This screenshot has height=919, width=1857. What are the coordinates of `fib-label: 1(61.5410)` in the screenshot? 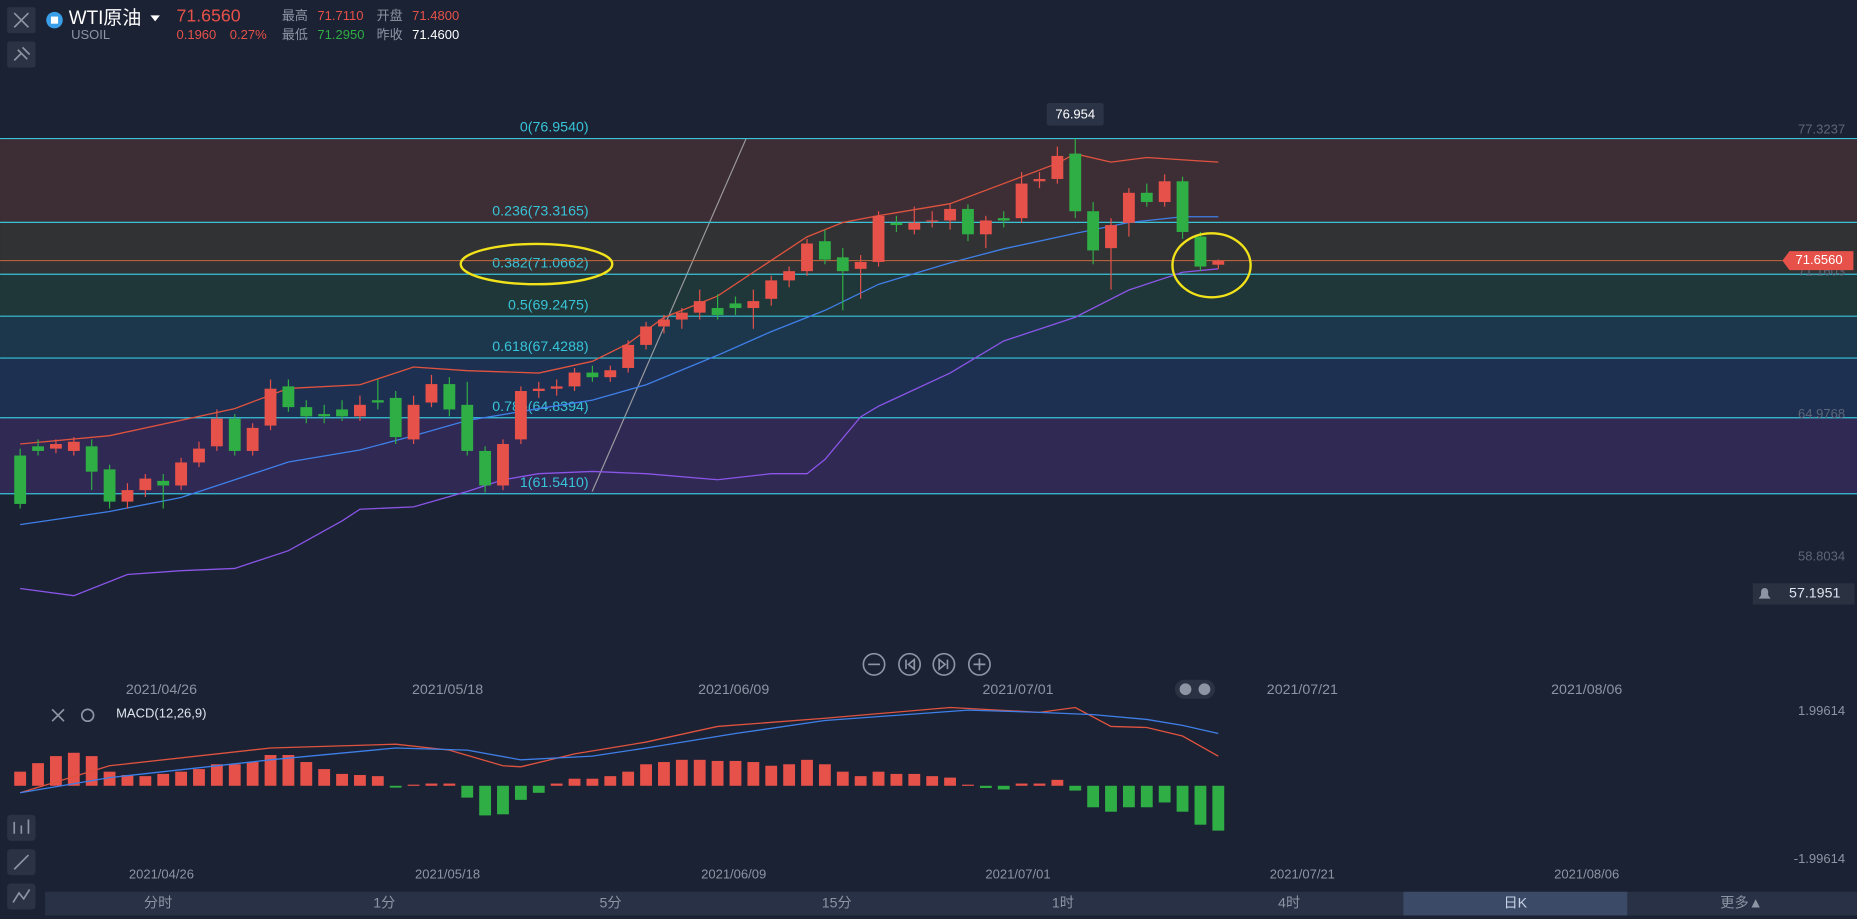 It's located at (554, 483).